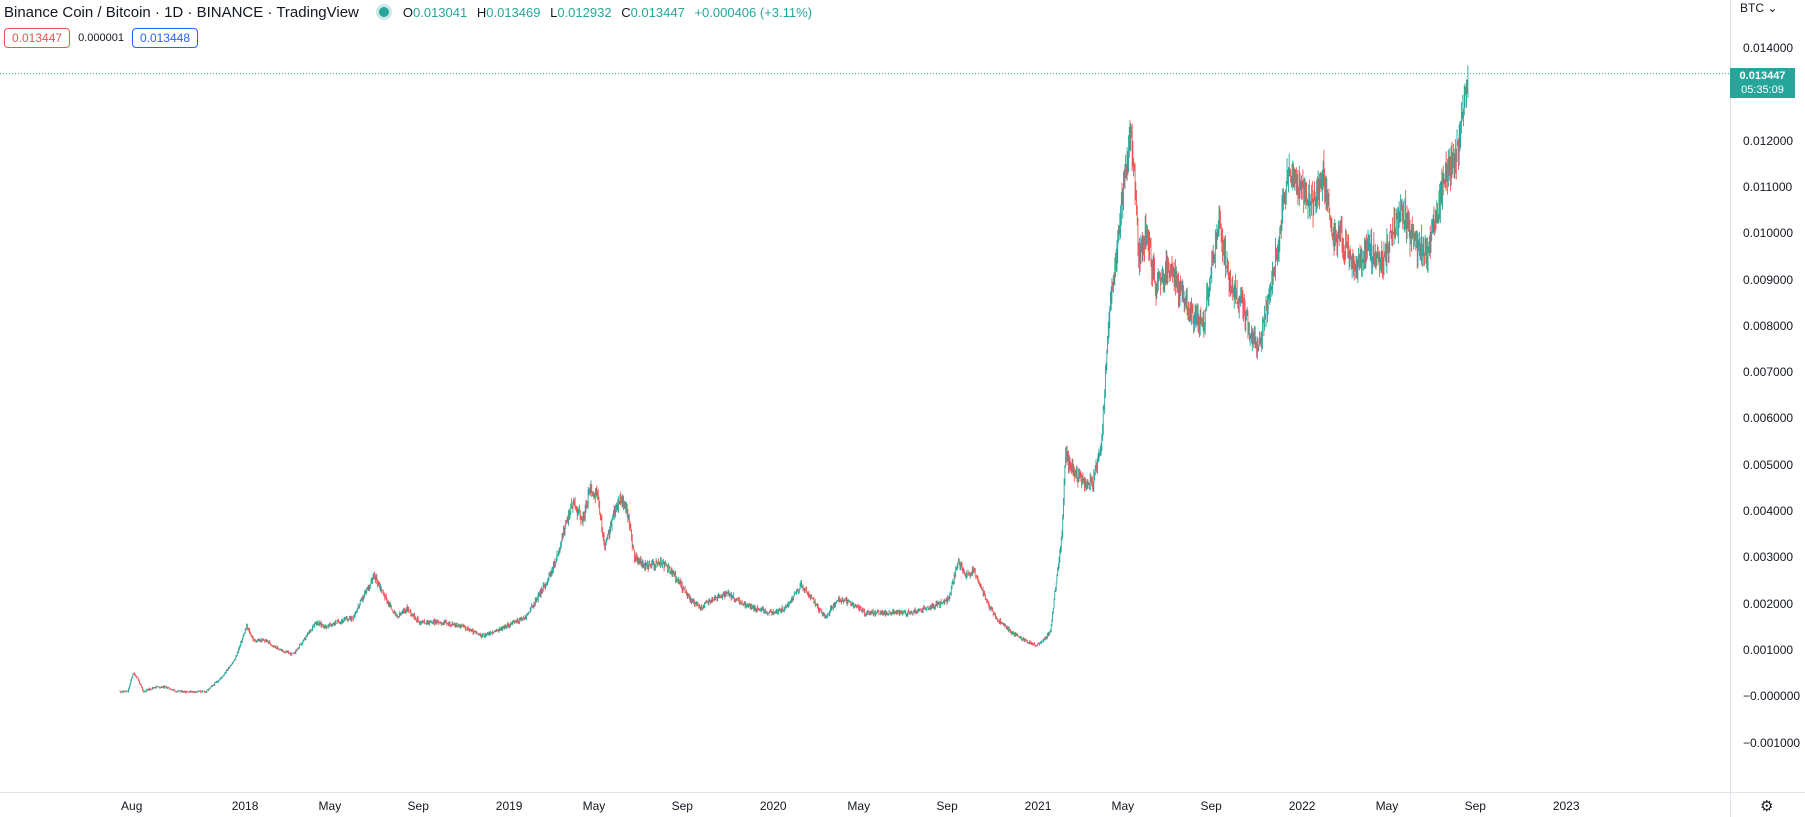  What do you see at coordinates (773, 806) in the screenshot?
I see `time-tick-label: 2020` at bounding box center [773, 806].